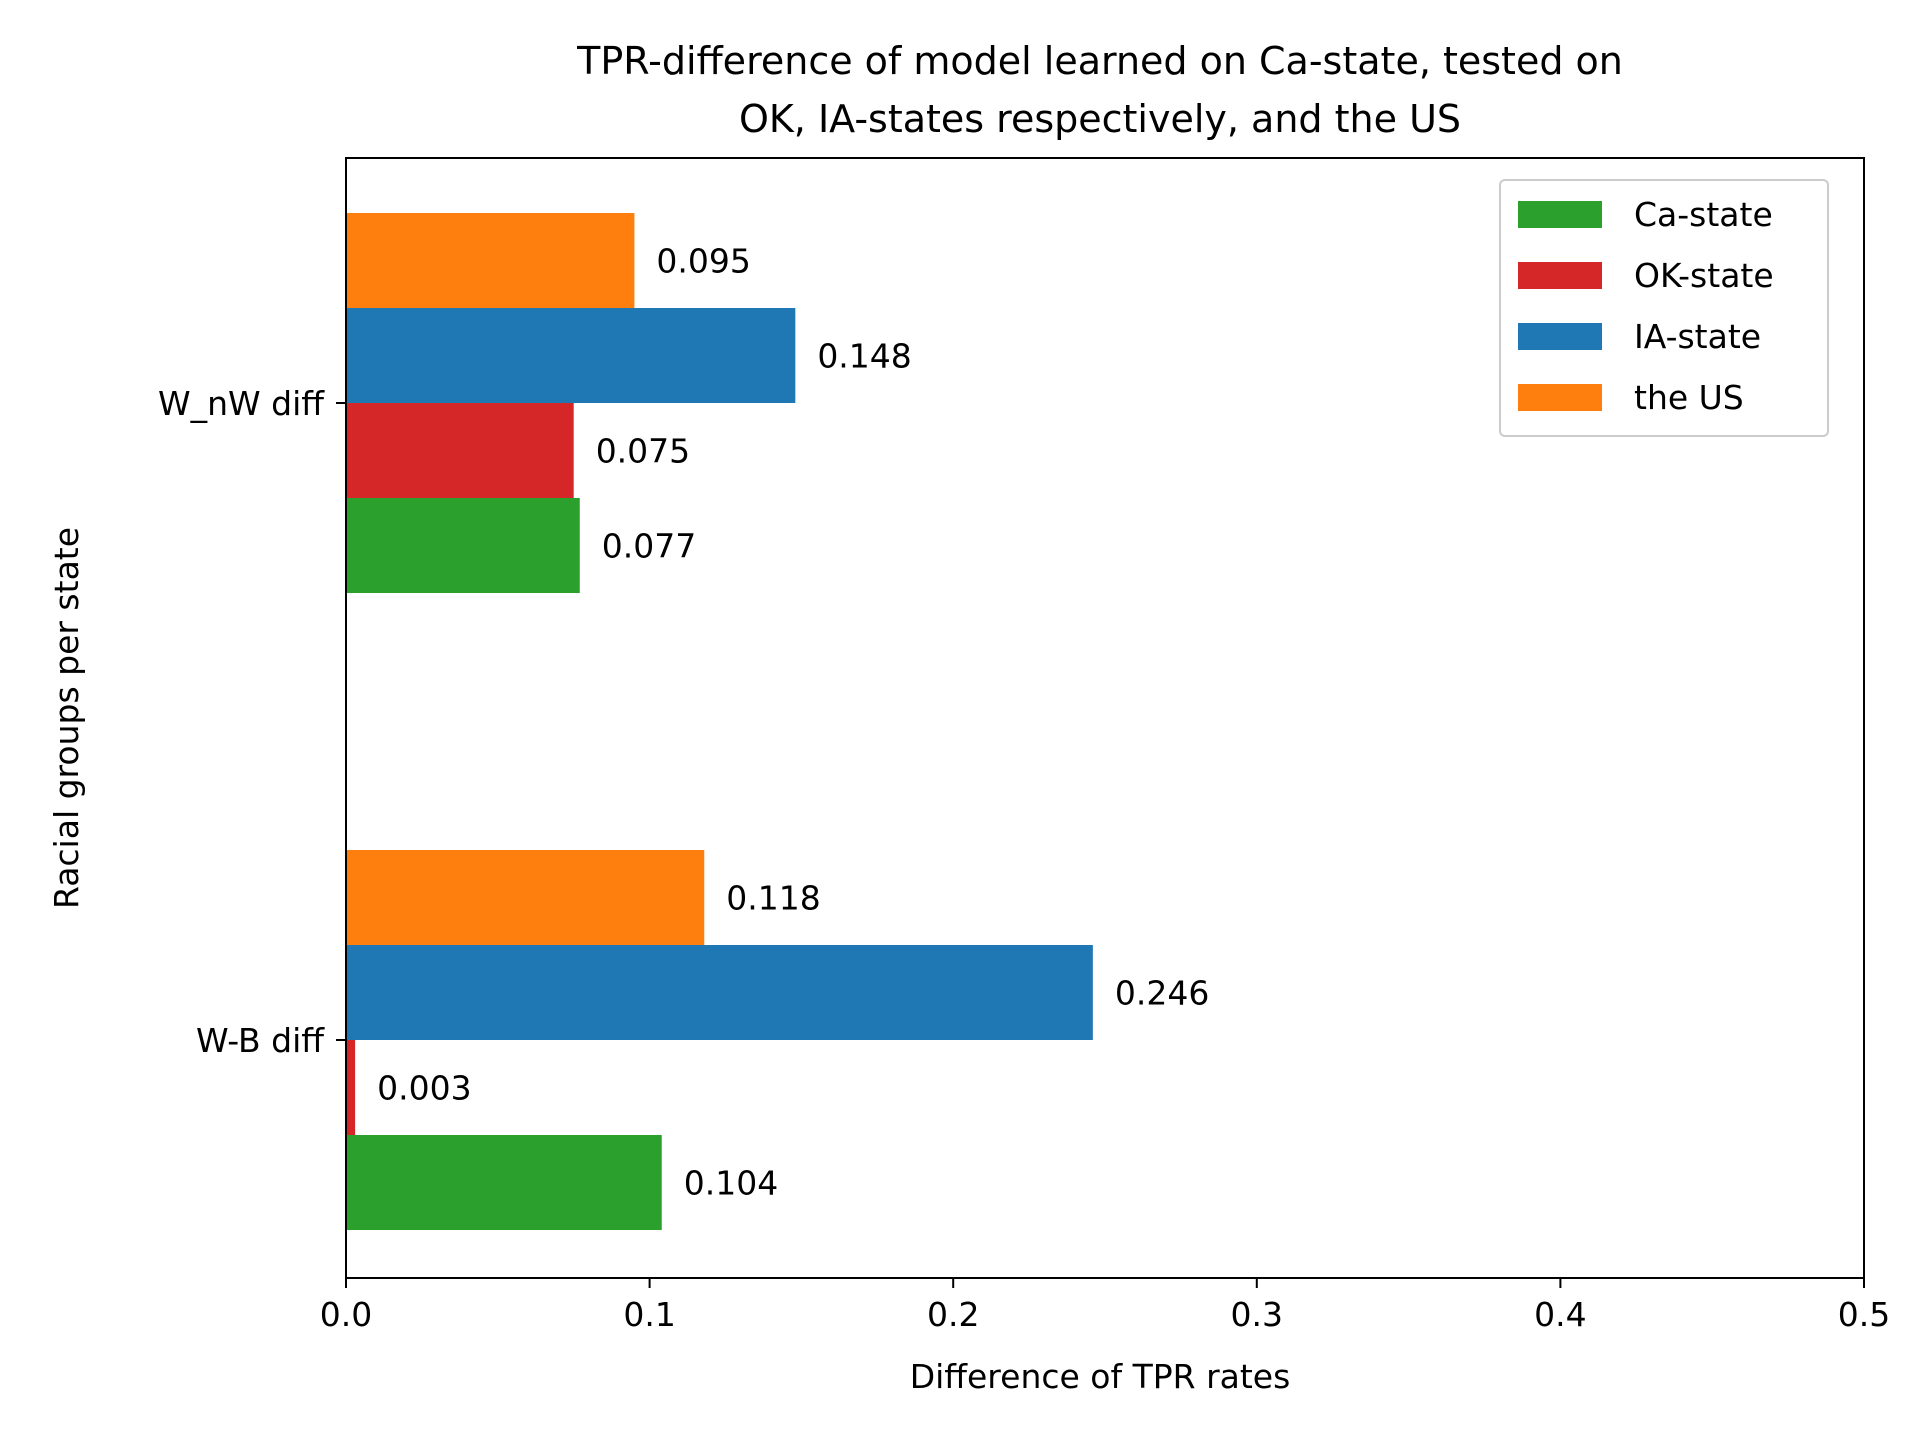  What do you see at coordinates (864, 356) in the screenshot?
I see `bar-value-label: 0.148` at bounding box center [864, 356].